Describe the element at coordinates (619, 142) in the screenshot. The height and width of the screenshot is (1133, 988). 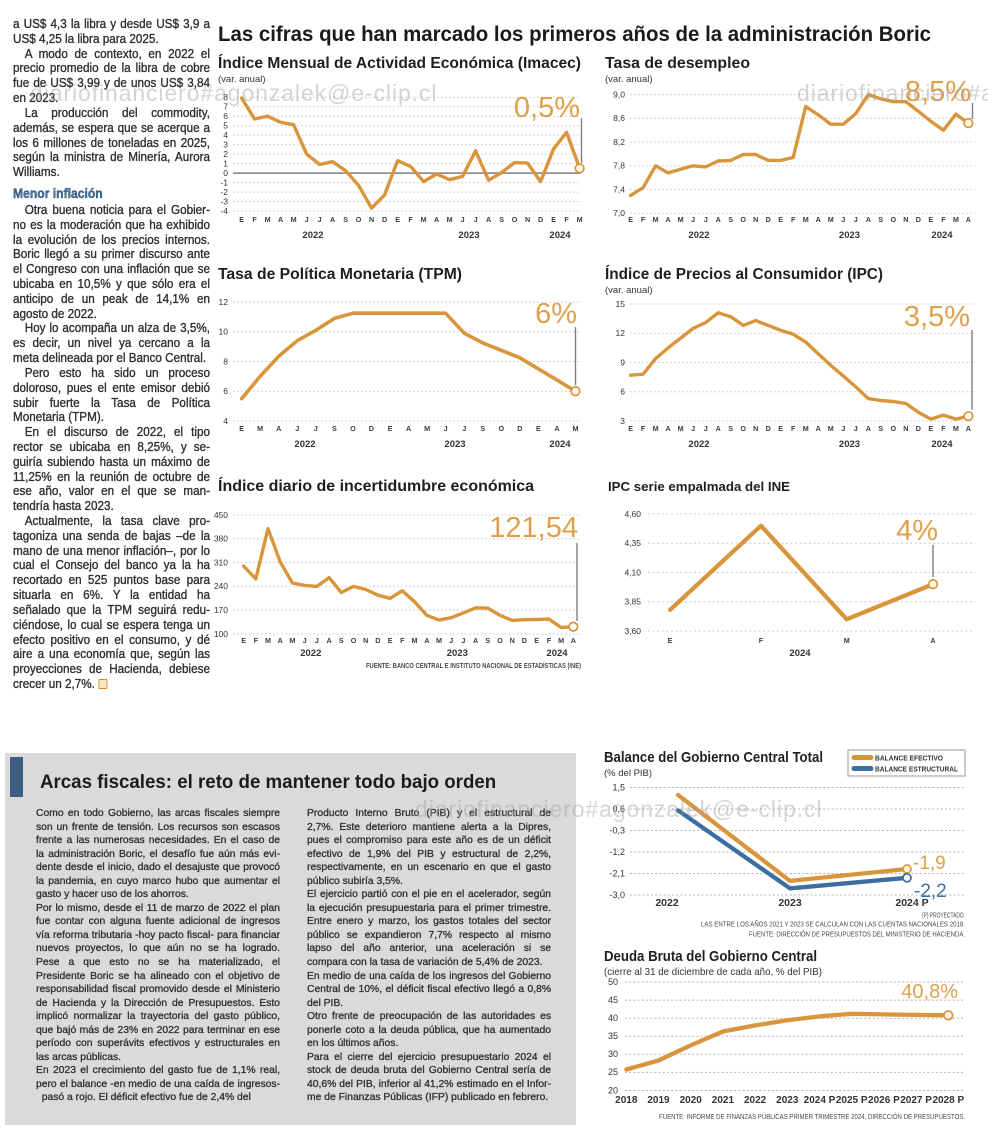
I see `svg-text: 8,2` at that location.